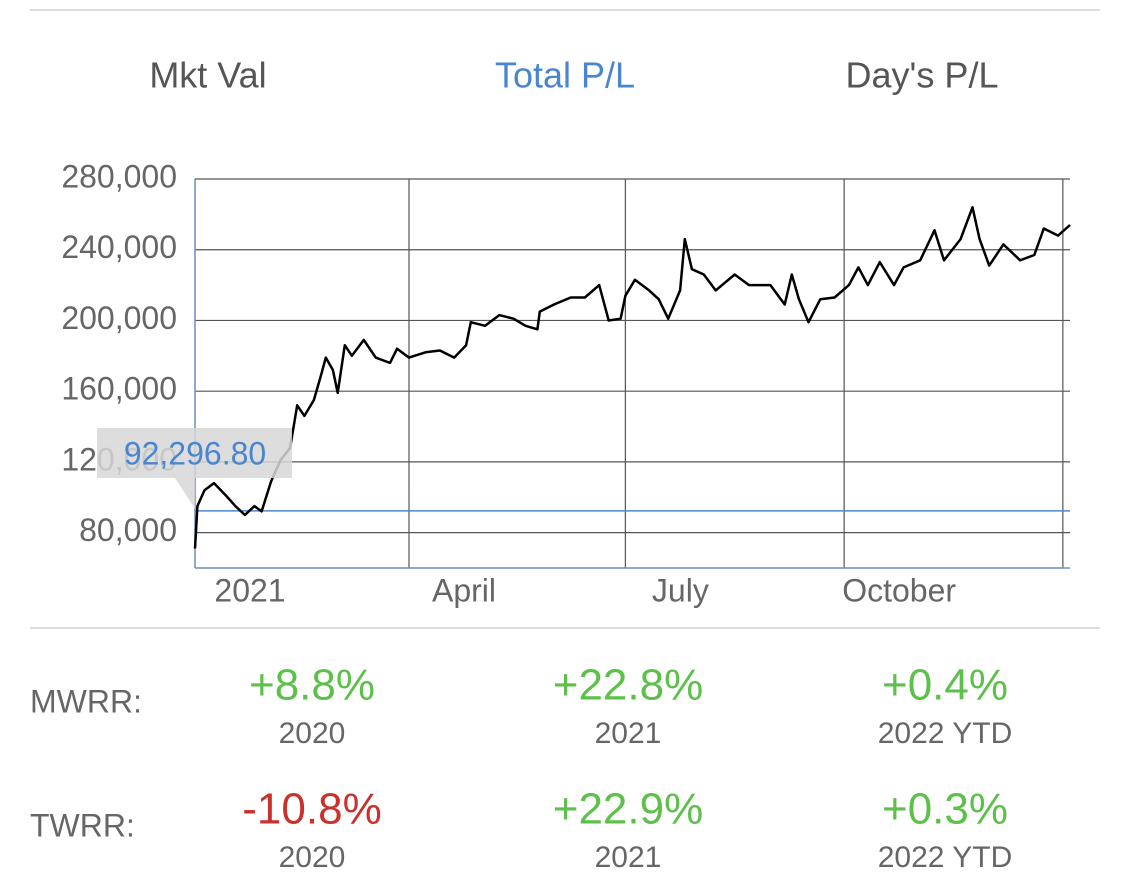  I want to click on y-tick-label: 240,000, so click(119, 247).